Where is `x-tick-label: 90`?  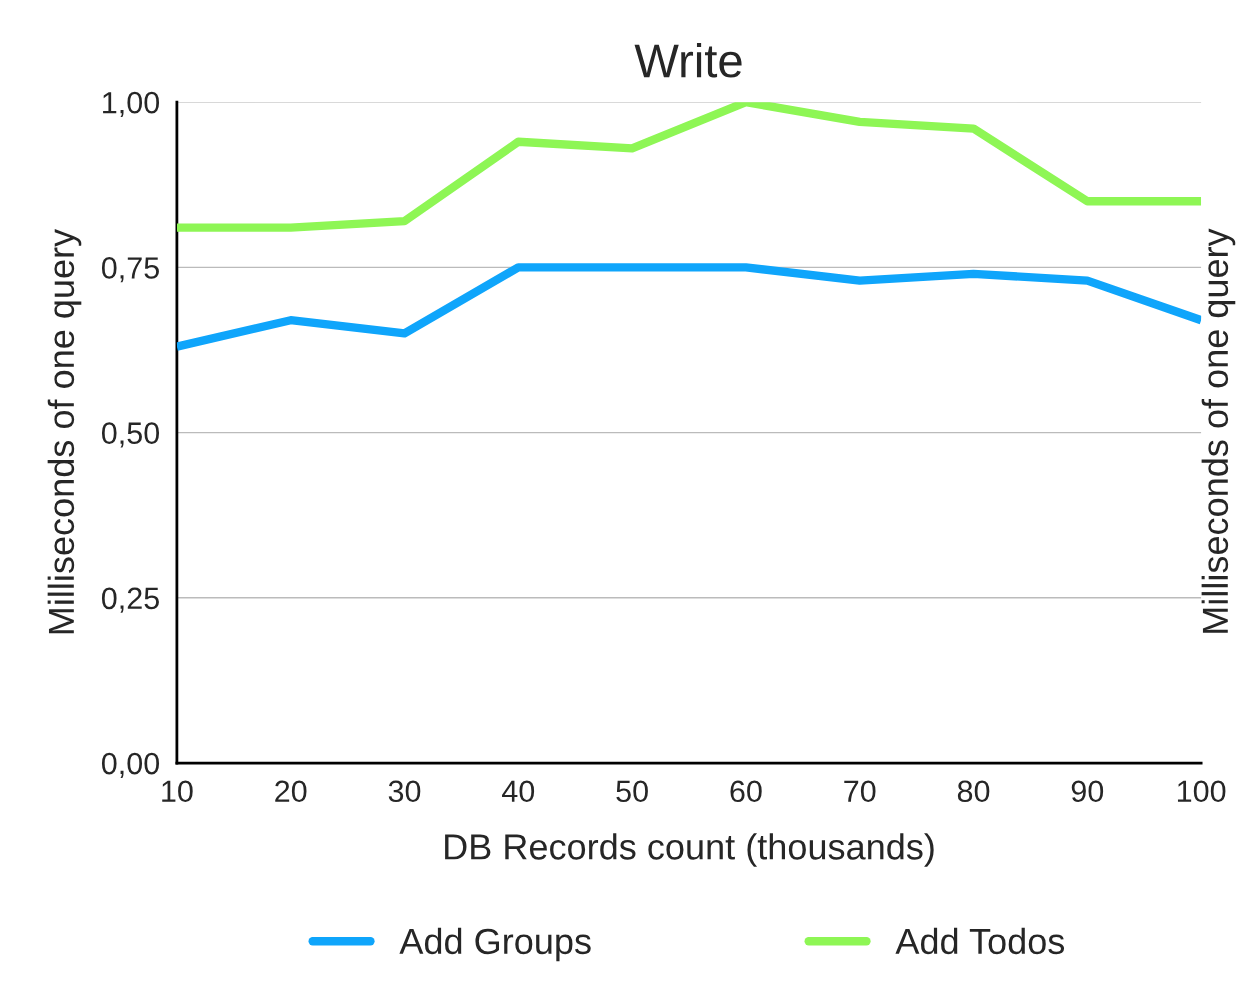 x-tick-label: 90 is located at coordinates (1087, 791).